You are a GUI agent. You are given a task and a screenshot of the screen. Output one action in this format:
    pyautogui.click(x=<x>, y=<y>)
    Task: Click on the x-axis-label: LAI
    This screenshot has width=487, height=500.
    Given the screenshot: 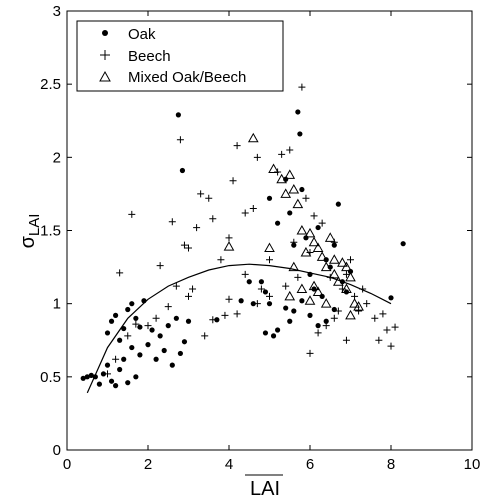 What is the action you would take?
    pyautogui.click(x=265, y=489)
    